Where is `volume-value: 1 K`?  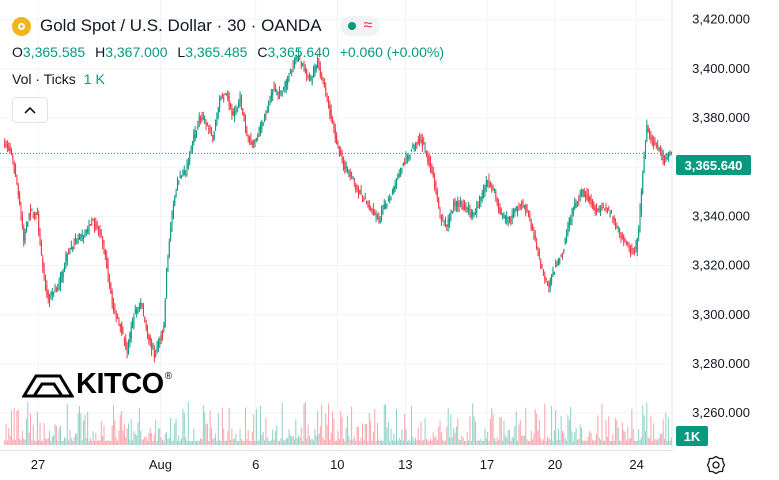 volume-value: 1 K is located at coordinates (94, 79).